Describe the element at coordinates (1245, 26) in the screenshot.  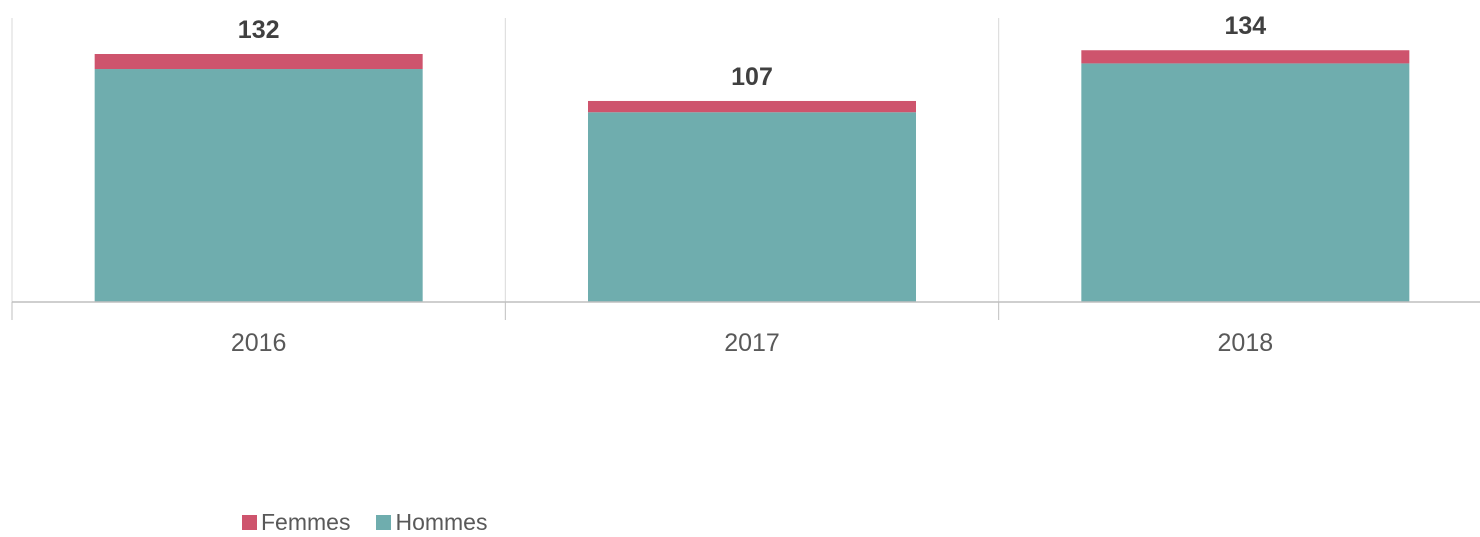
I see `data-label-total-2018: 134` at that location.